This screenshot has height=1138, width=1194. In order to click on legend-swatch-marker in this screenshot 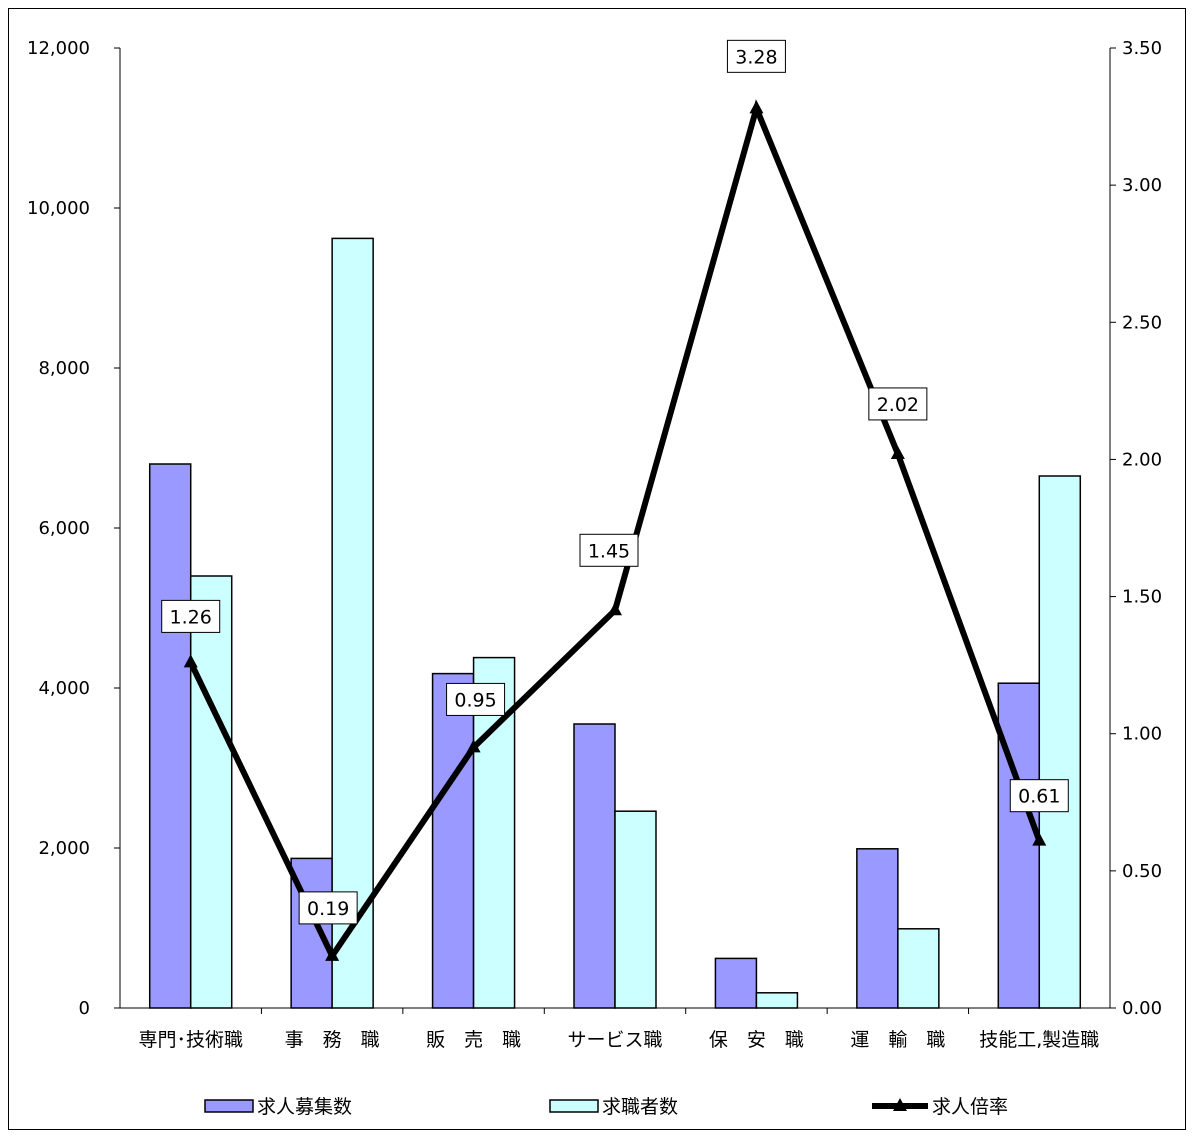, I will do `click(900, 1104)`.